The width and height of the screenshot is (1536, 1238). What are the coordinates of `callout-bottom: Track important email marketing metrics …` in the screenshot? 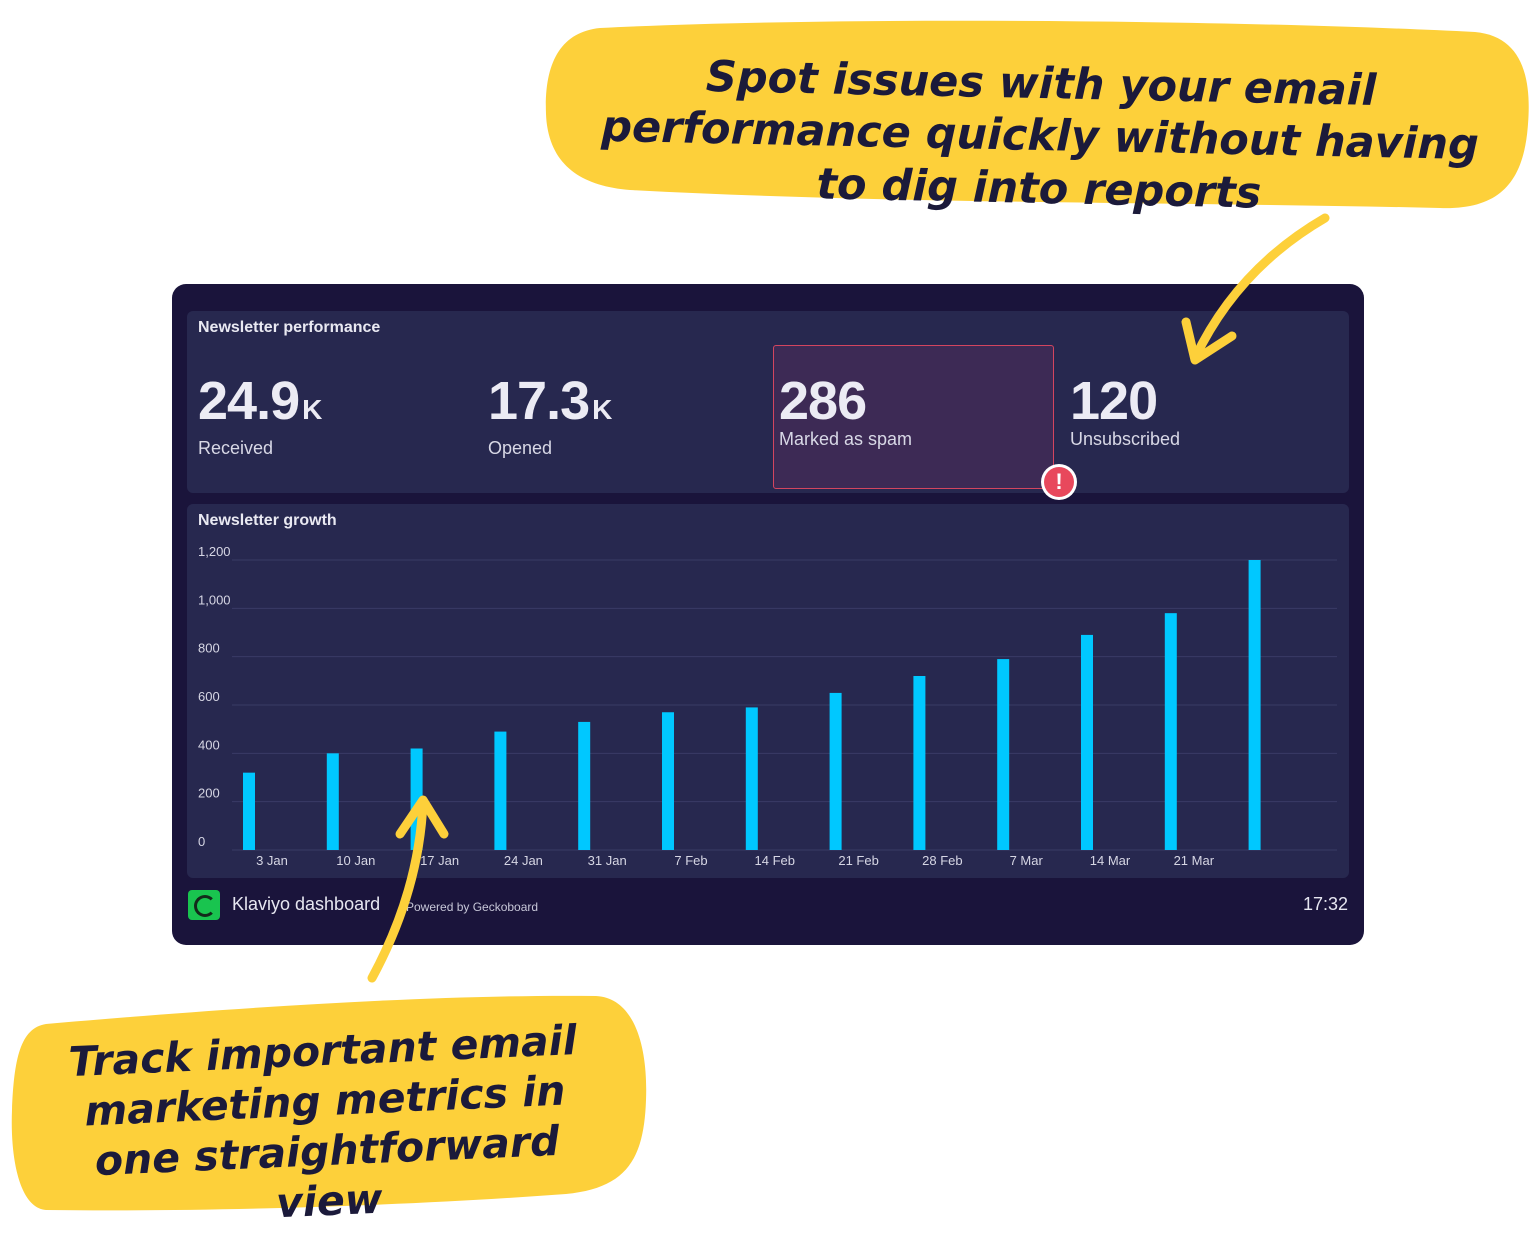 It's located at (328, 1108).